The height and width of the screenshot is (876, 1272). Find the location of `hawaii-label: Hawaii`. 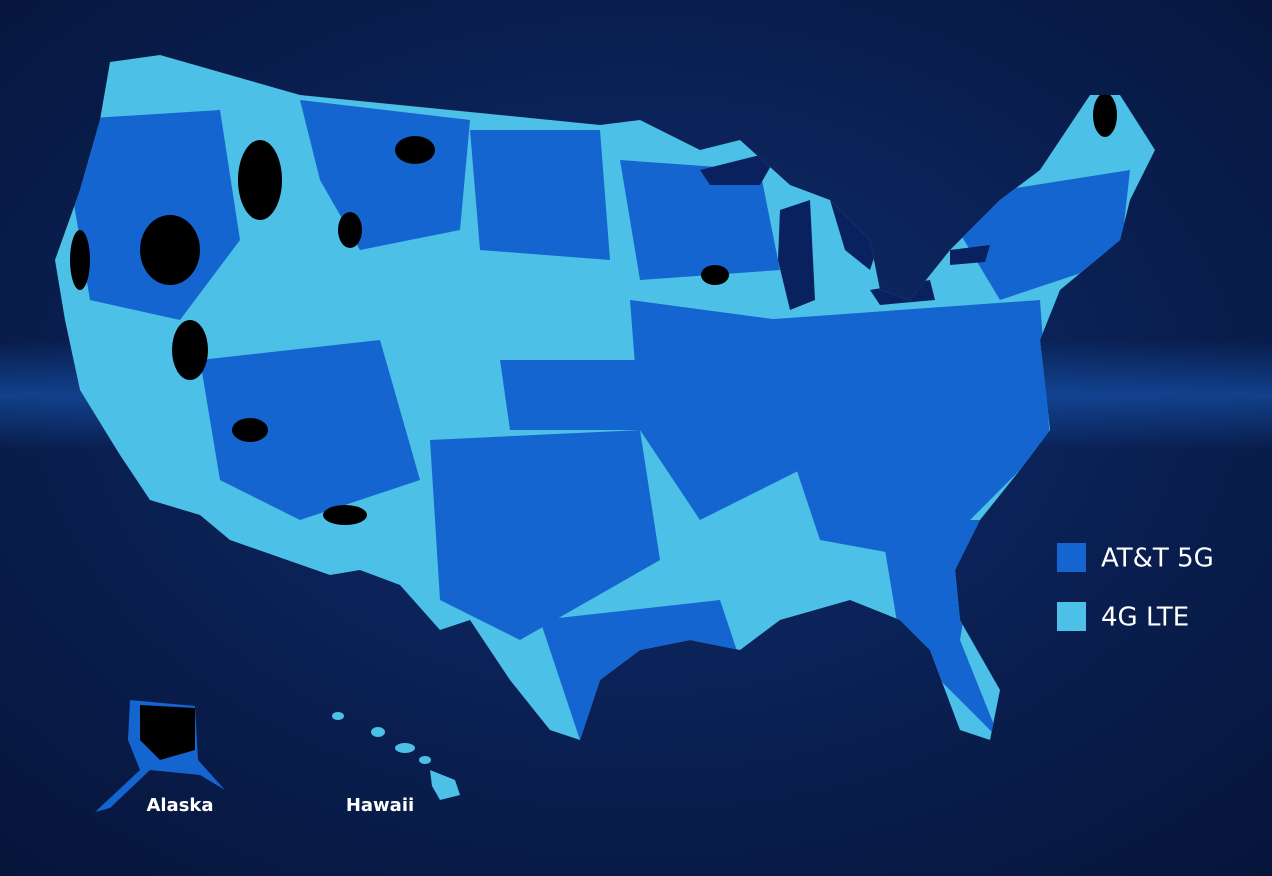

hawaii-label: Hawaii is located at coordinates (380, 805).